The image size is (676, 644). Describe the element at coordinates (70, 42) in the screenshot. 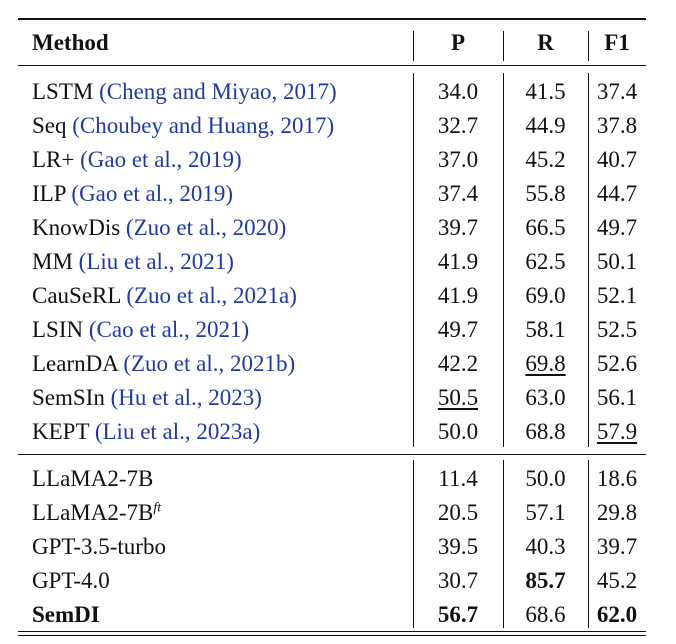

I see `header-method: Method` at that location.